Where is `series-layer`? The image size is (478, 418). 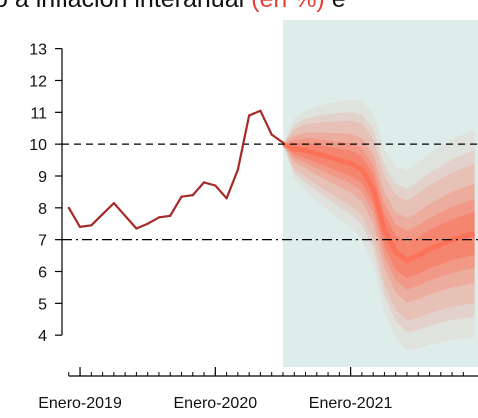
series-layer is located at coordinates (176, 169).